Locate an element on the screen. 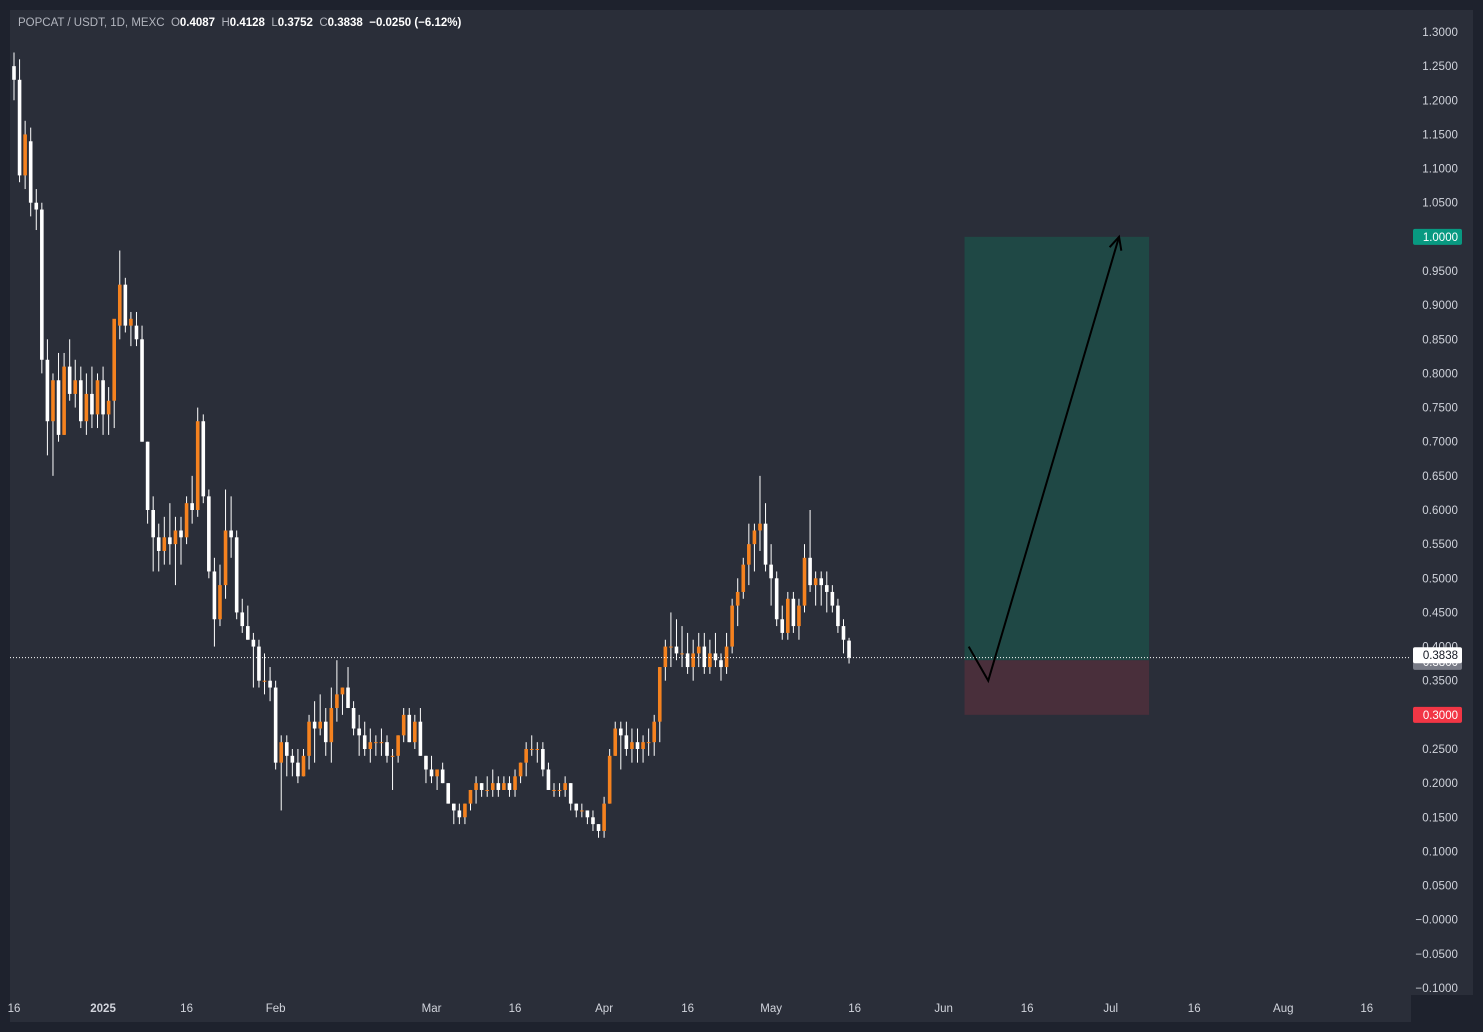 Image resolution: width=1483 pixels, height=1032 pixels. symbol-title: POPCAT / USDT, 1D, MEXC is located at coordinates (91, 23).